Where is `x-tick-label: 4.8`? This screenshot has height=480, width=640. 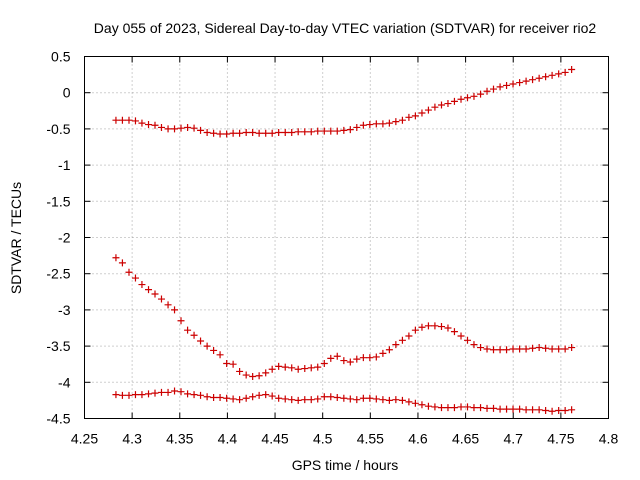
x-tick-label: 4.8 is located at coordinates (609, 439).